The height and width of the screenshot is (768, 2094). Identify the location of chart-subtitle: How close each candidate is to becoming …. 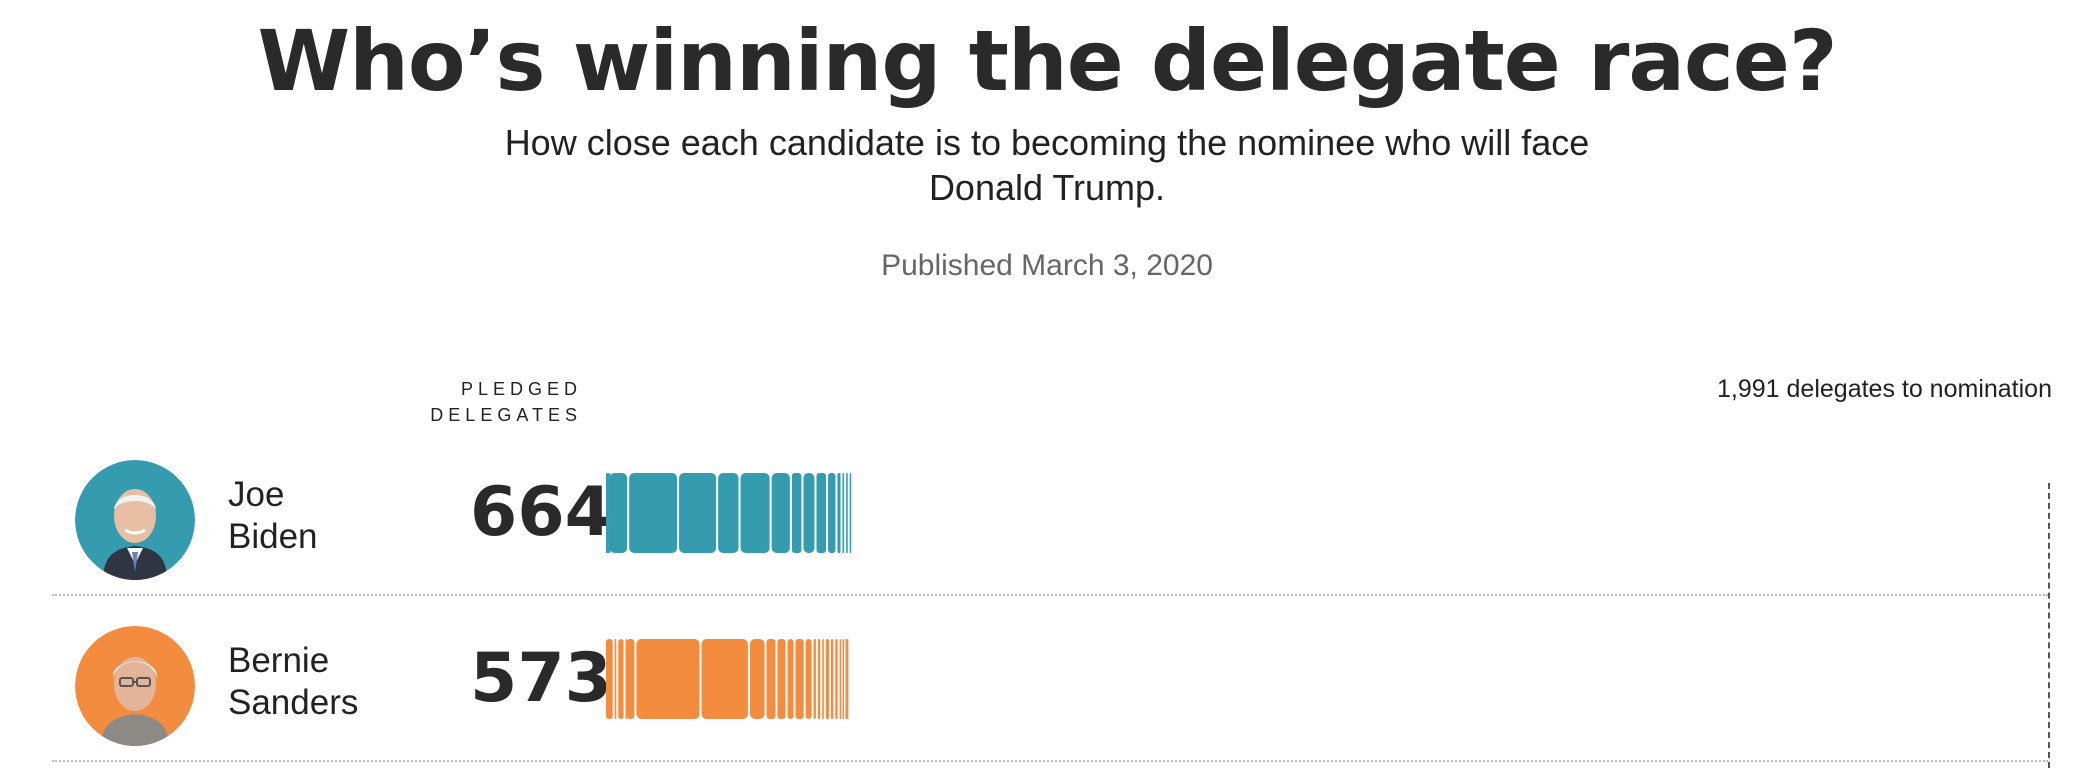
(1047, 165).